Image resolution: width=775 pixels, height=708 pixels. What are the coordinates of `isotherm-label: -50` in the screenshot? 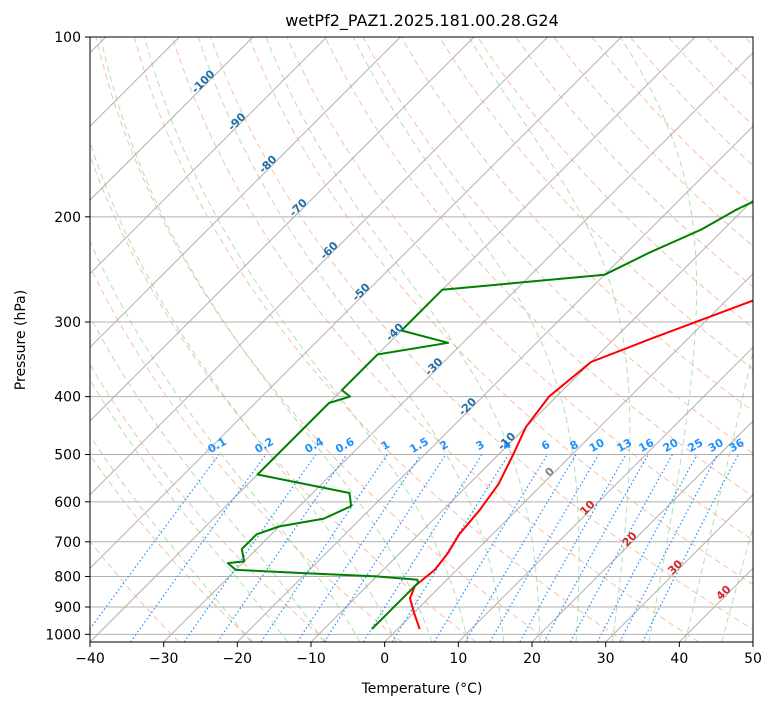 It's located at (361, 291).